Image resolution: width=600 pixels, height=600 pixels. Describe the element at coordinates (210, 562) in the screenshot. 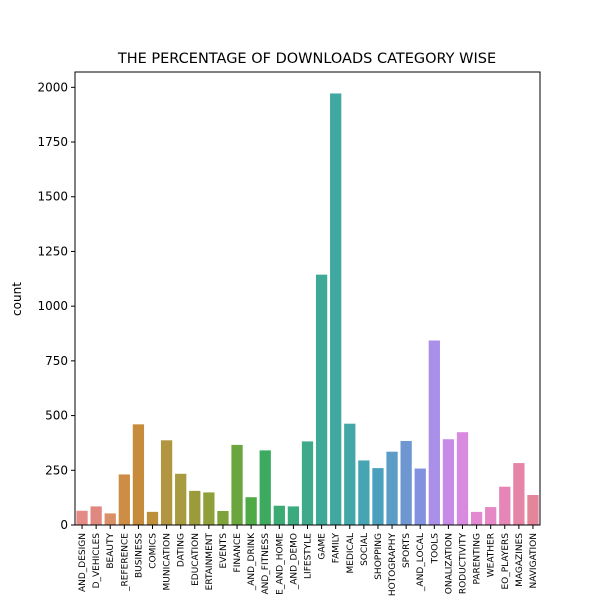

I see `x-tick-label: ERTAINMENT` at that location.